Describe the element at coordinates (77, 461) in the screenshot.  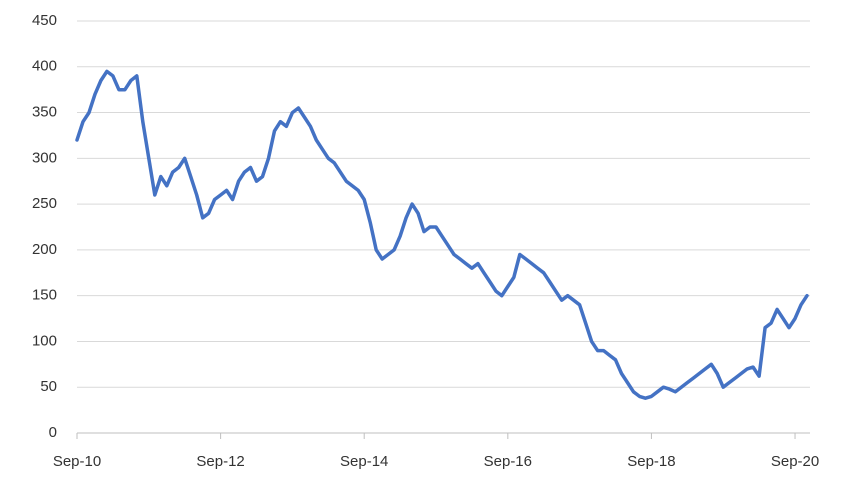
I see `x-tick-label: Sep-10` at that location.